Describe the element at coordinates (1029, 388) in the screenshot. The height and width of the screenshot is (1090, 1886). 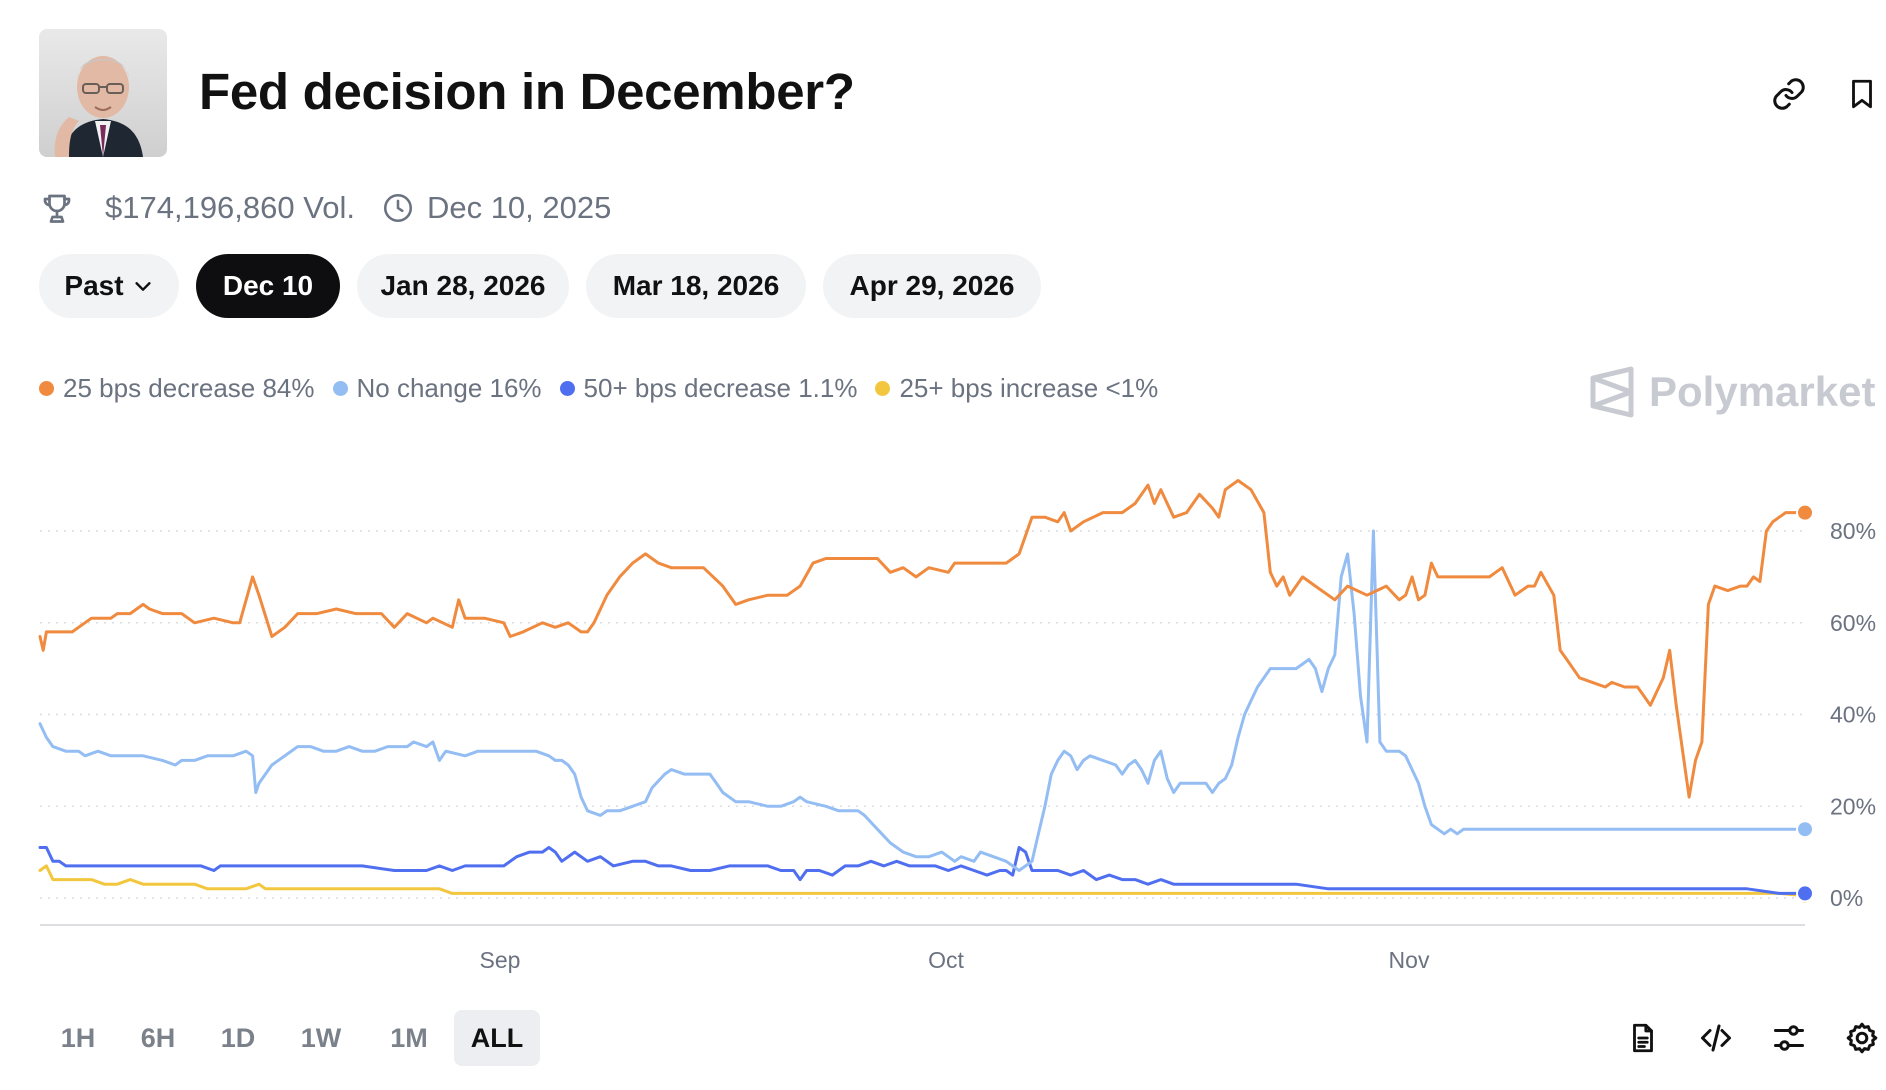
I see `legend-label: 25+ bps increase <1%` at that location.